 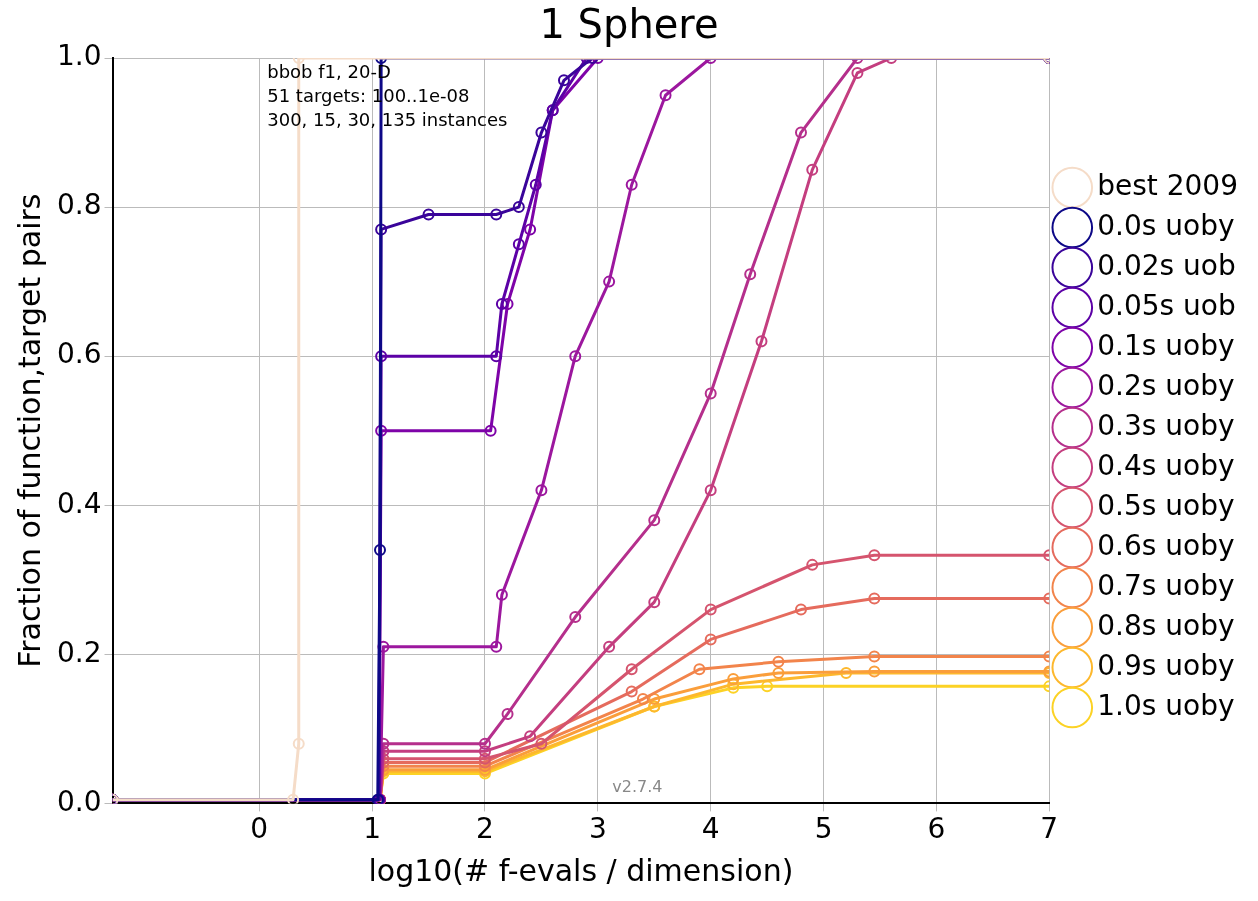 I want to click on y-tick-label: 1.0, so click(x=79, y=56).